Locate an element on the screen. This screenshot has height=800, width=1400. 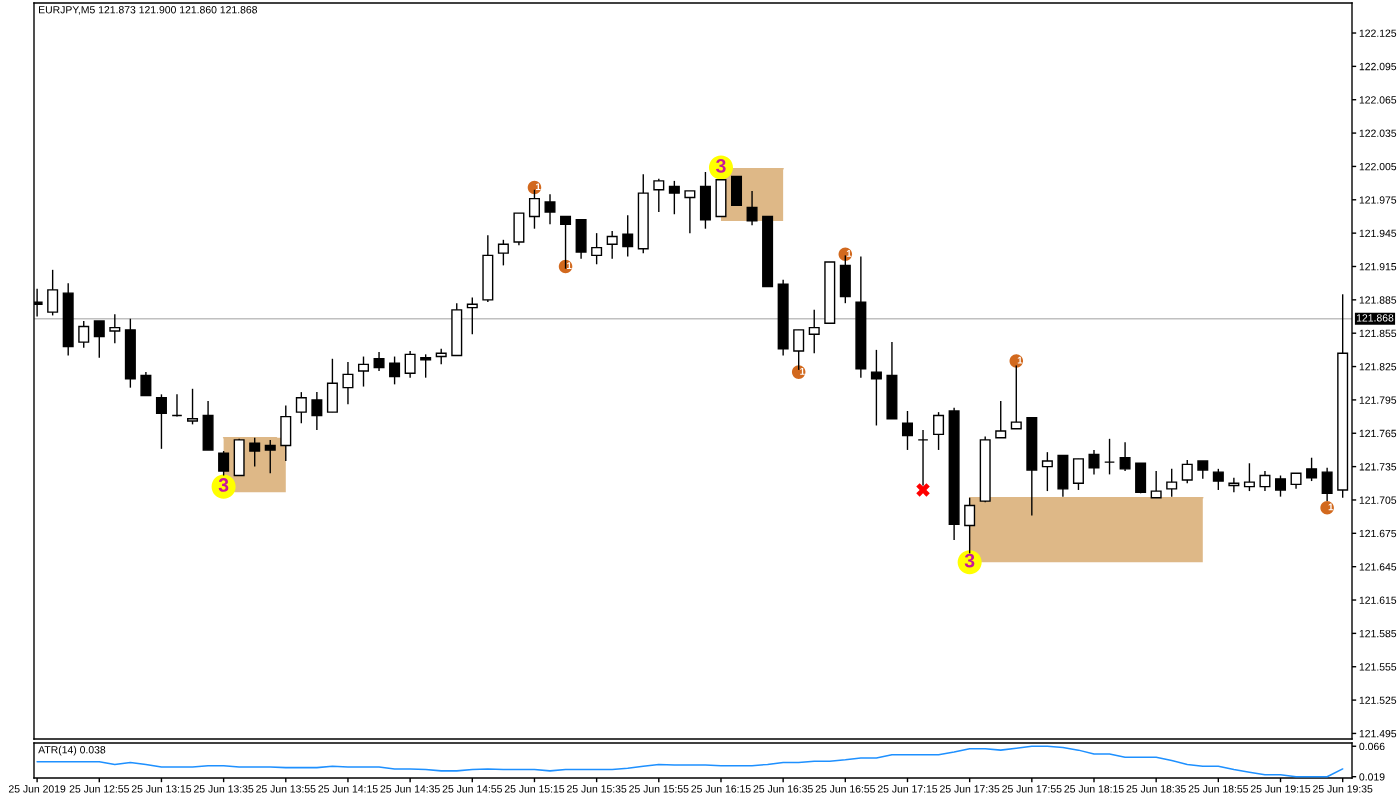
x-tick-label: 25 Jun 2019 is located at coordinates (37, 789).